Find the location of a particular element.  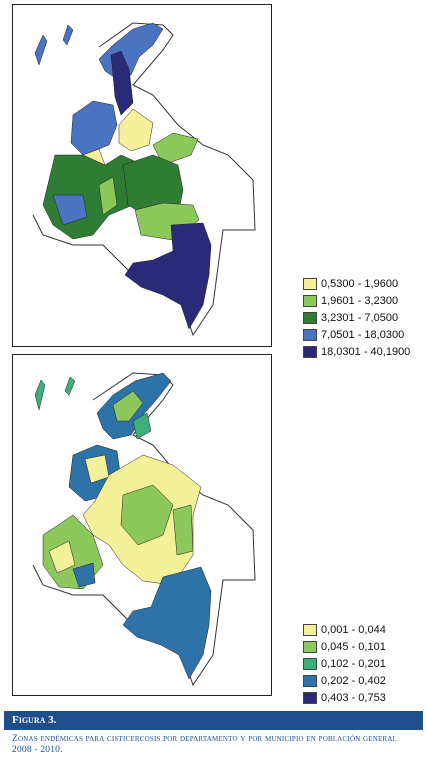

legend-item: 0,102 - 0,201 is located at coordinates (344, 664).